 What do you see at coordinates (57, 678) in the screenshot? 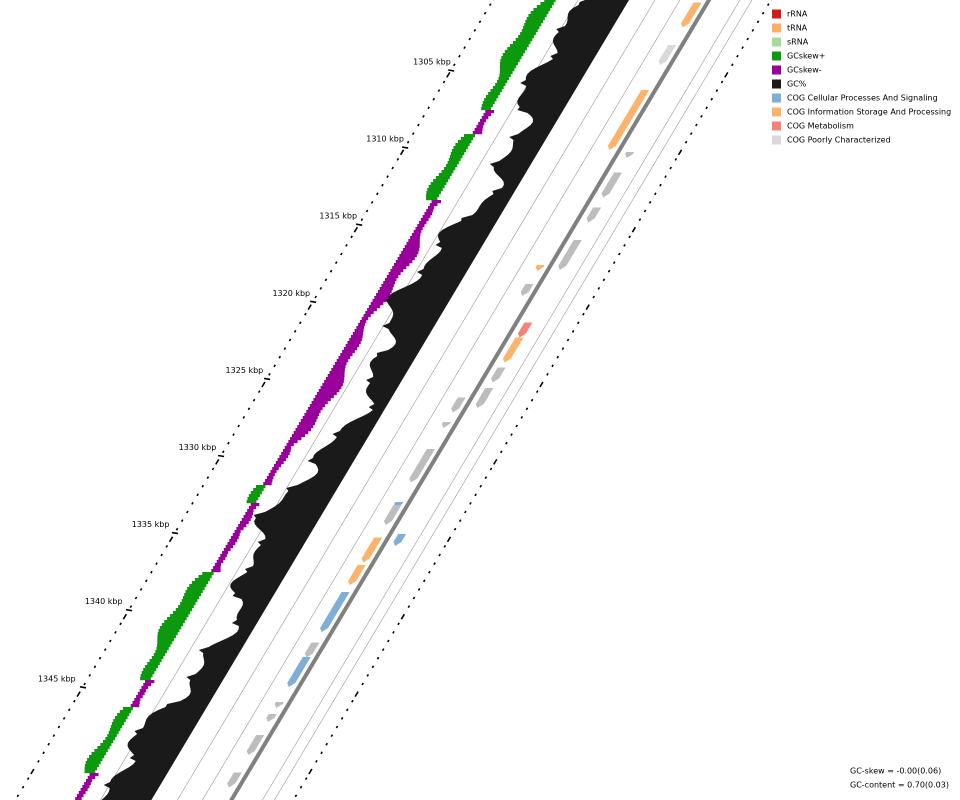
I see `scale-label: 1345 kbp` at bounding box center [57, 678].